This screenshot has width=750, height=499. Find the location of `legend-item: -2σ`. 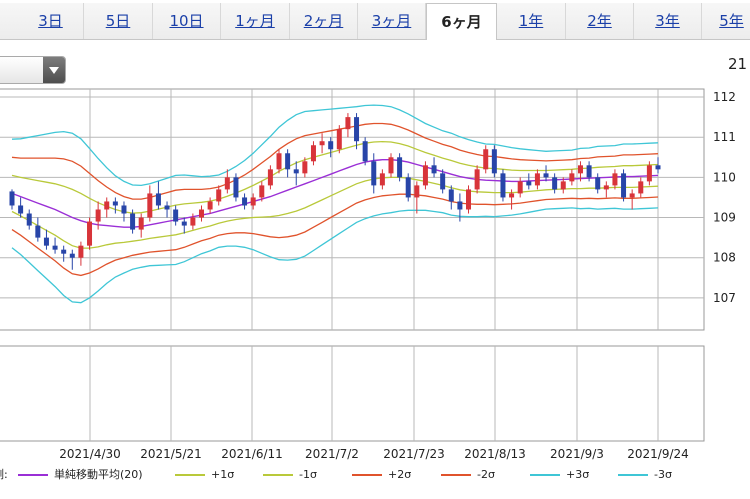

legend-item: -2σ is located at coordinates (468, 475).